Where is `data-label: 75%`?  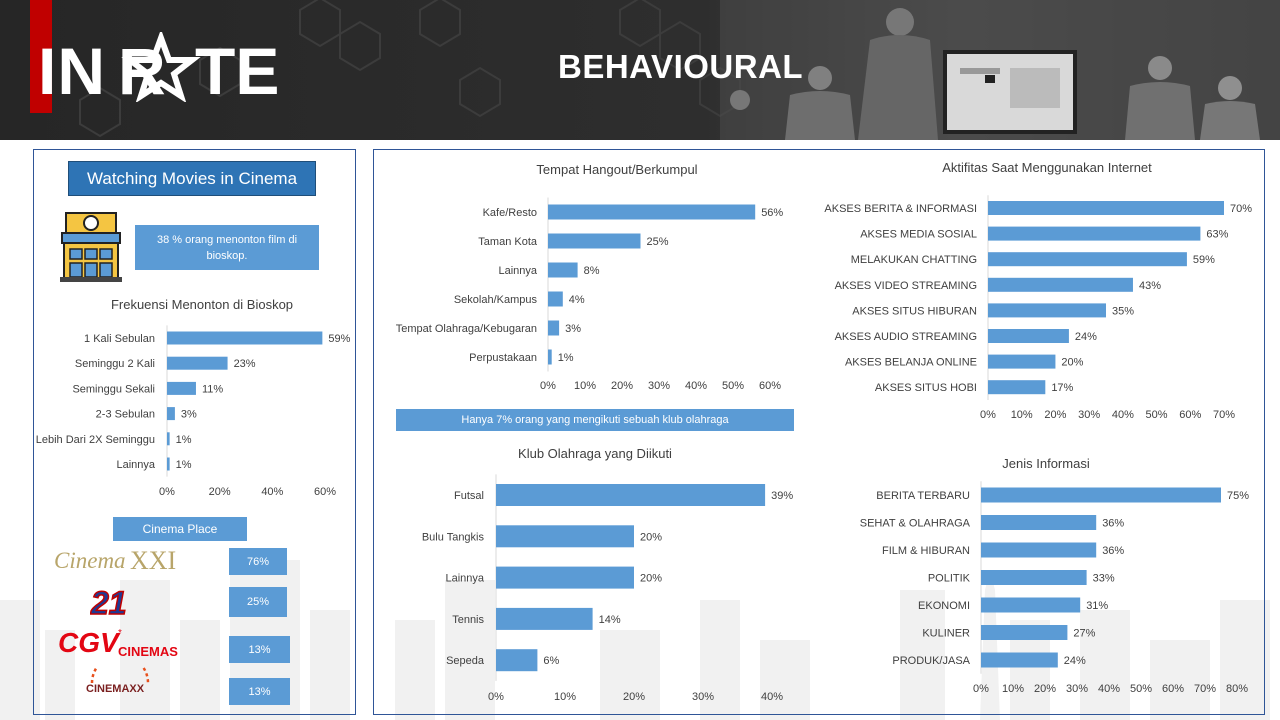 data-label: 75% is located at coordinates (1238, 496).